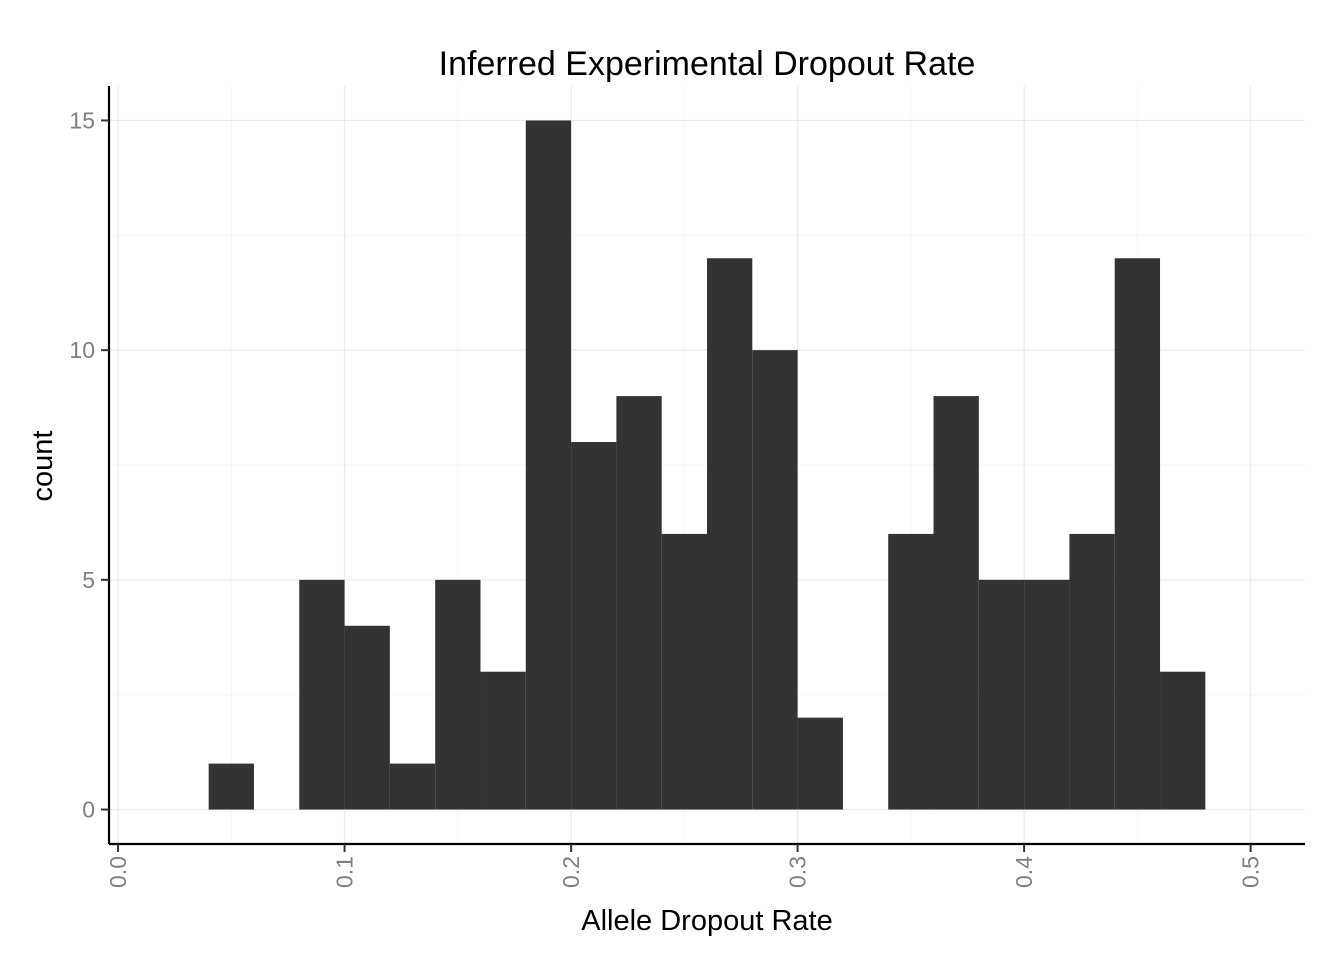  Describe the element at coordinates (707, 64) in the screenshot. I see `chart-title: Inferred Experimental Dropout Rate` at that location.